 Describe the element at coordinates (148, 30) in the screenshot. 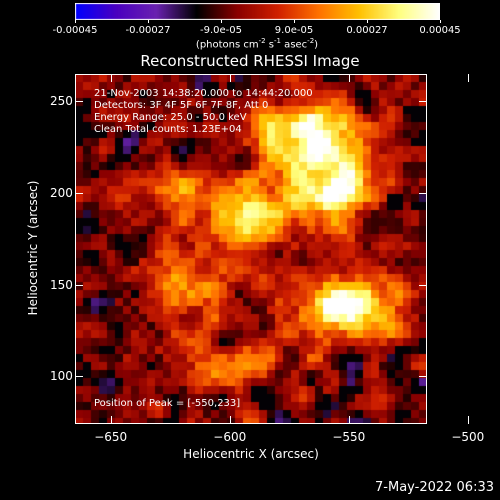

I see `colorbar-tick-label: -0.00027` at that location.